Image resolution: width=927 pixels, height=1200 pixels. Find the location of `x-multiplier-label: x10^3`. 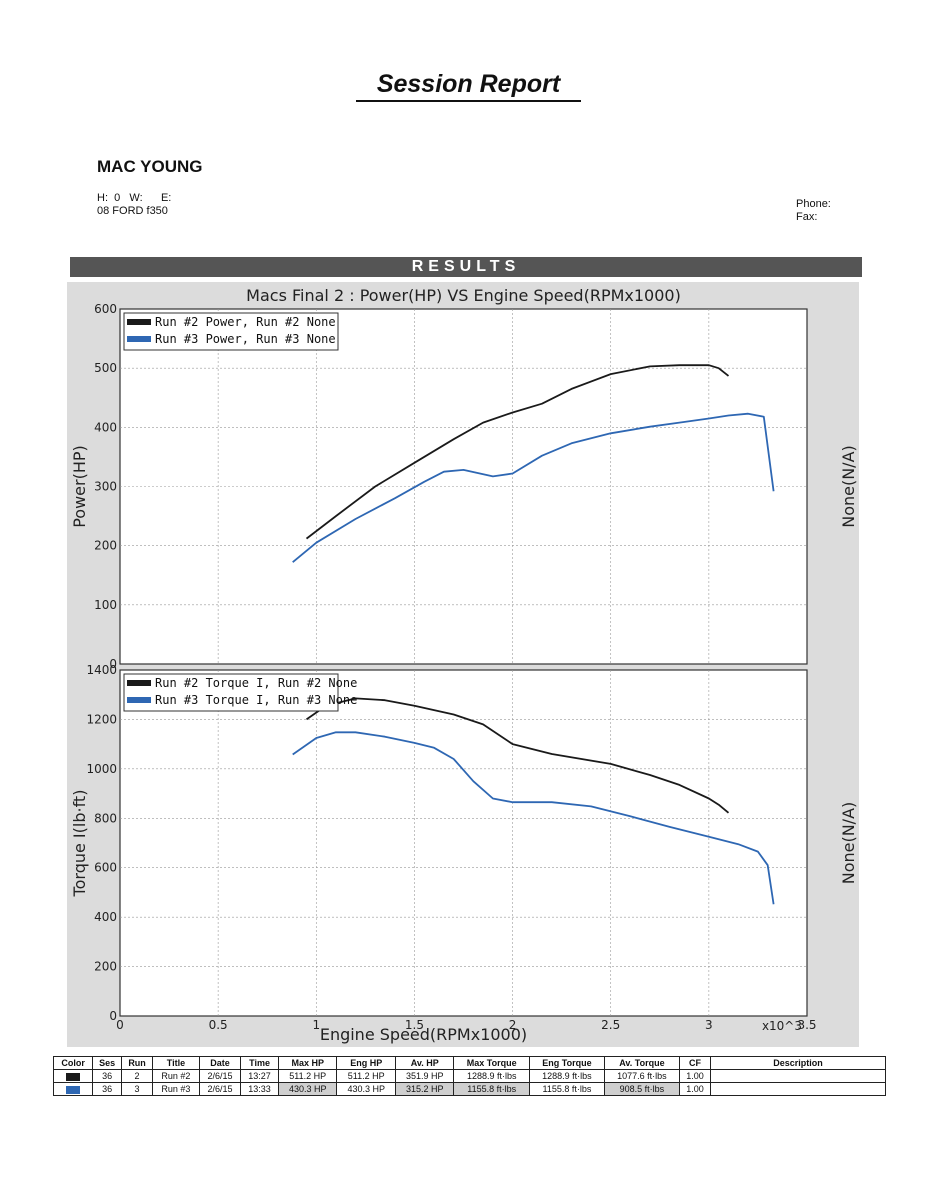

x-multiplier-label: x10^3 is located at coordinates (782, 1026).